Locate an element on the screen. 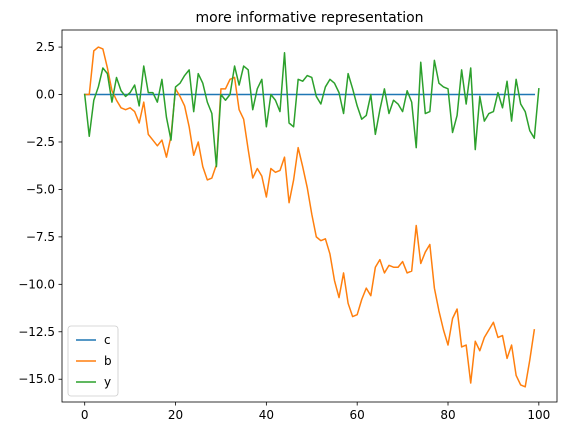  y-tick-label: −15.0 is located at coordinates (36, 379).